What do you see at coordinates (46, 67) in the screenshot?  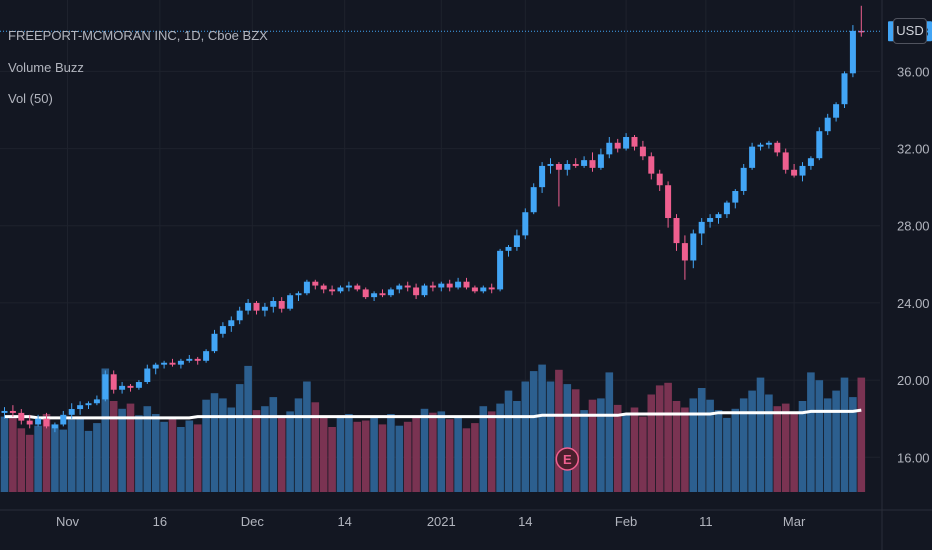 I see `volume-buzz-legend: Volume Buzz` at bounding box center [46, 67].